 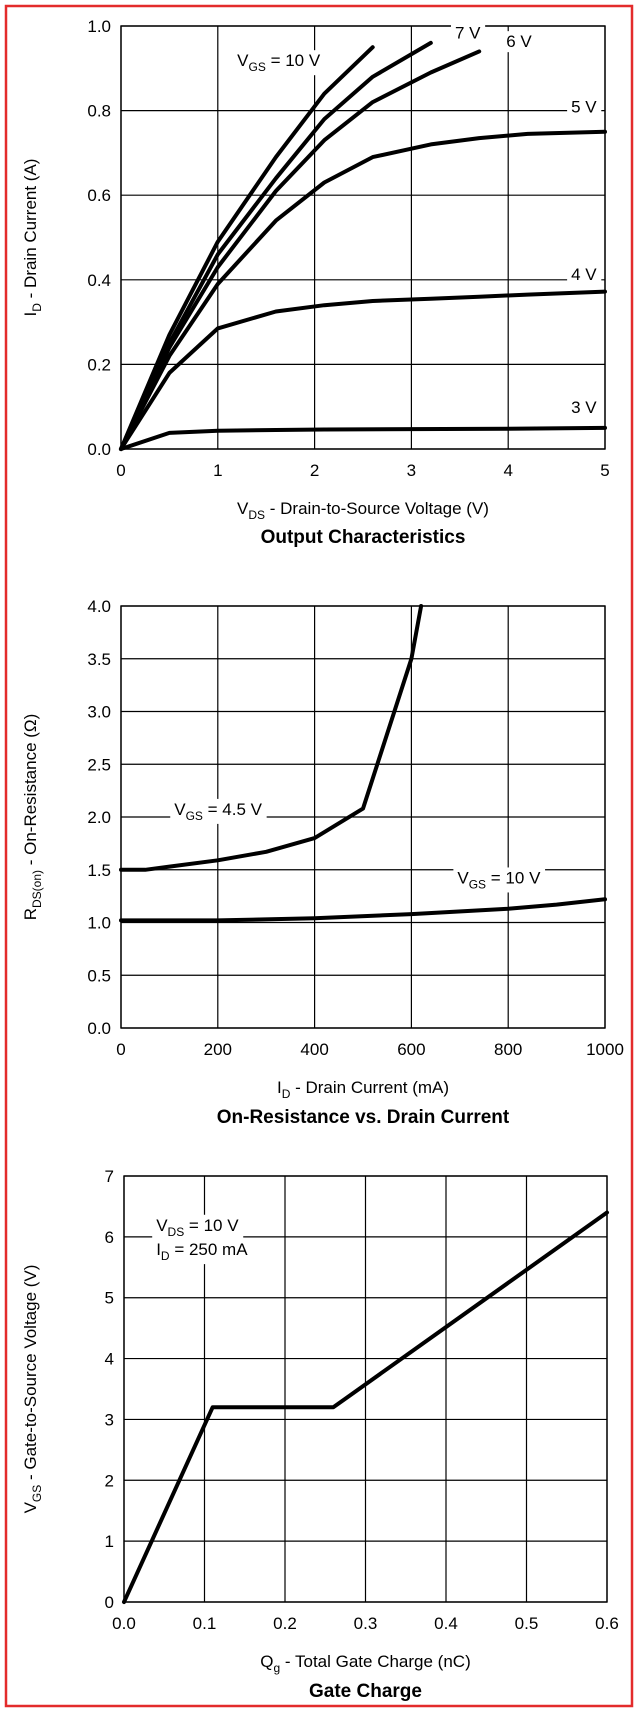 What do you see at coordinates (109, 1359) in the screenshot?
I see `gate-charge-y-tick-label: 4` at bounding box center [109, 1359].